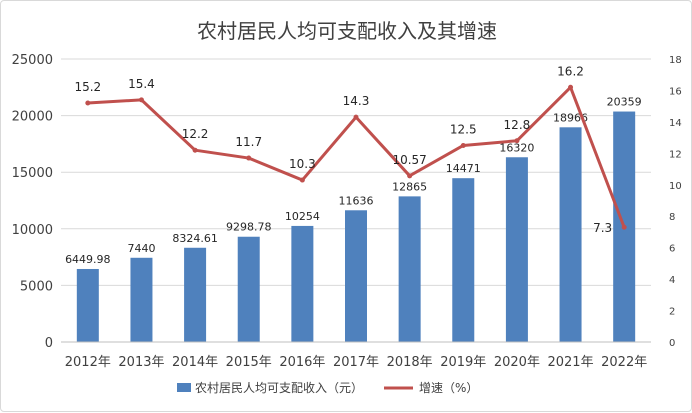 This screenshot has width=692, height=413. Describe the element at coordinates (32, 202) in the screenshot. I see `y-axis-left: 0 5000 10000 15000 20000 25000` at that location.